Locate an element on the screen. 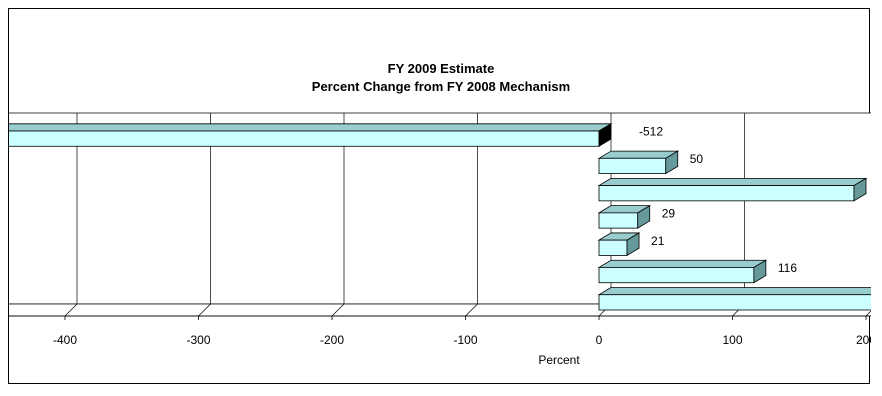 This screenshot has height=396, width=882. x-tick-label: 200 is located at coordinates (863, 340).